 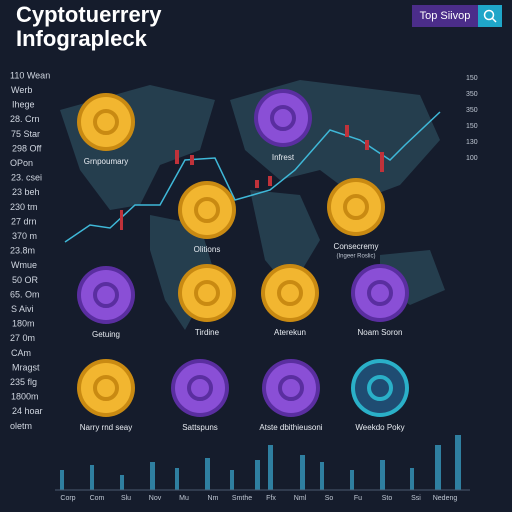 What do you see at coordinates (355, 257) in the screenshot?
I see `coin-sublabel: (Ingeer Roslic)` at bounding box center [355, 257].